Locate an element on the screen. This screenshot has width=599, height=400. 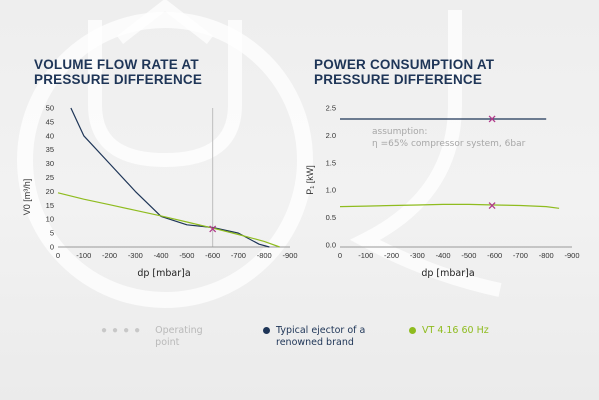
right-y-tick-label: 2.5 is located at coordinates (331, 108).